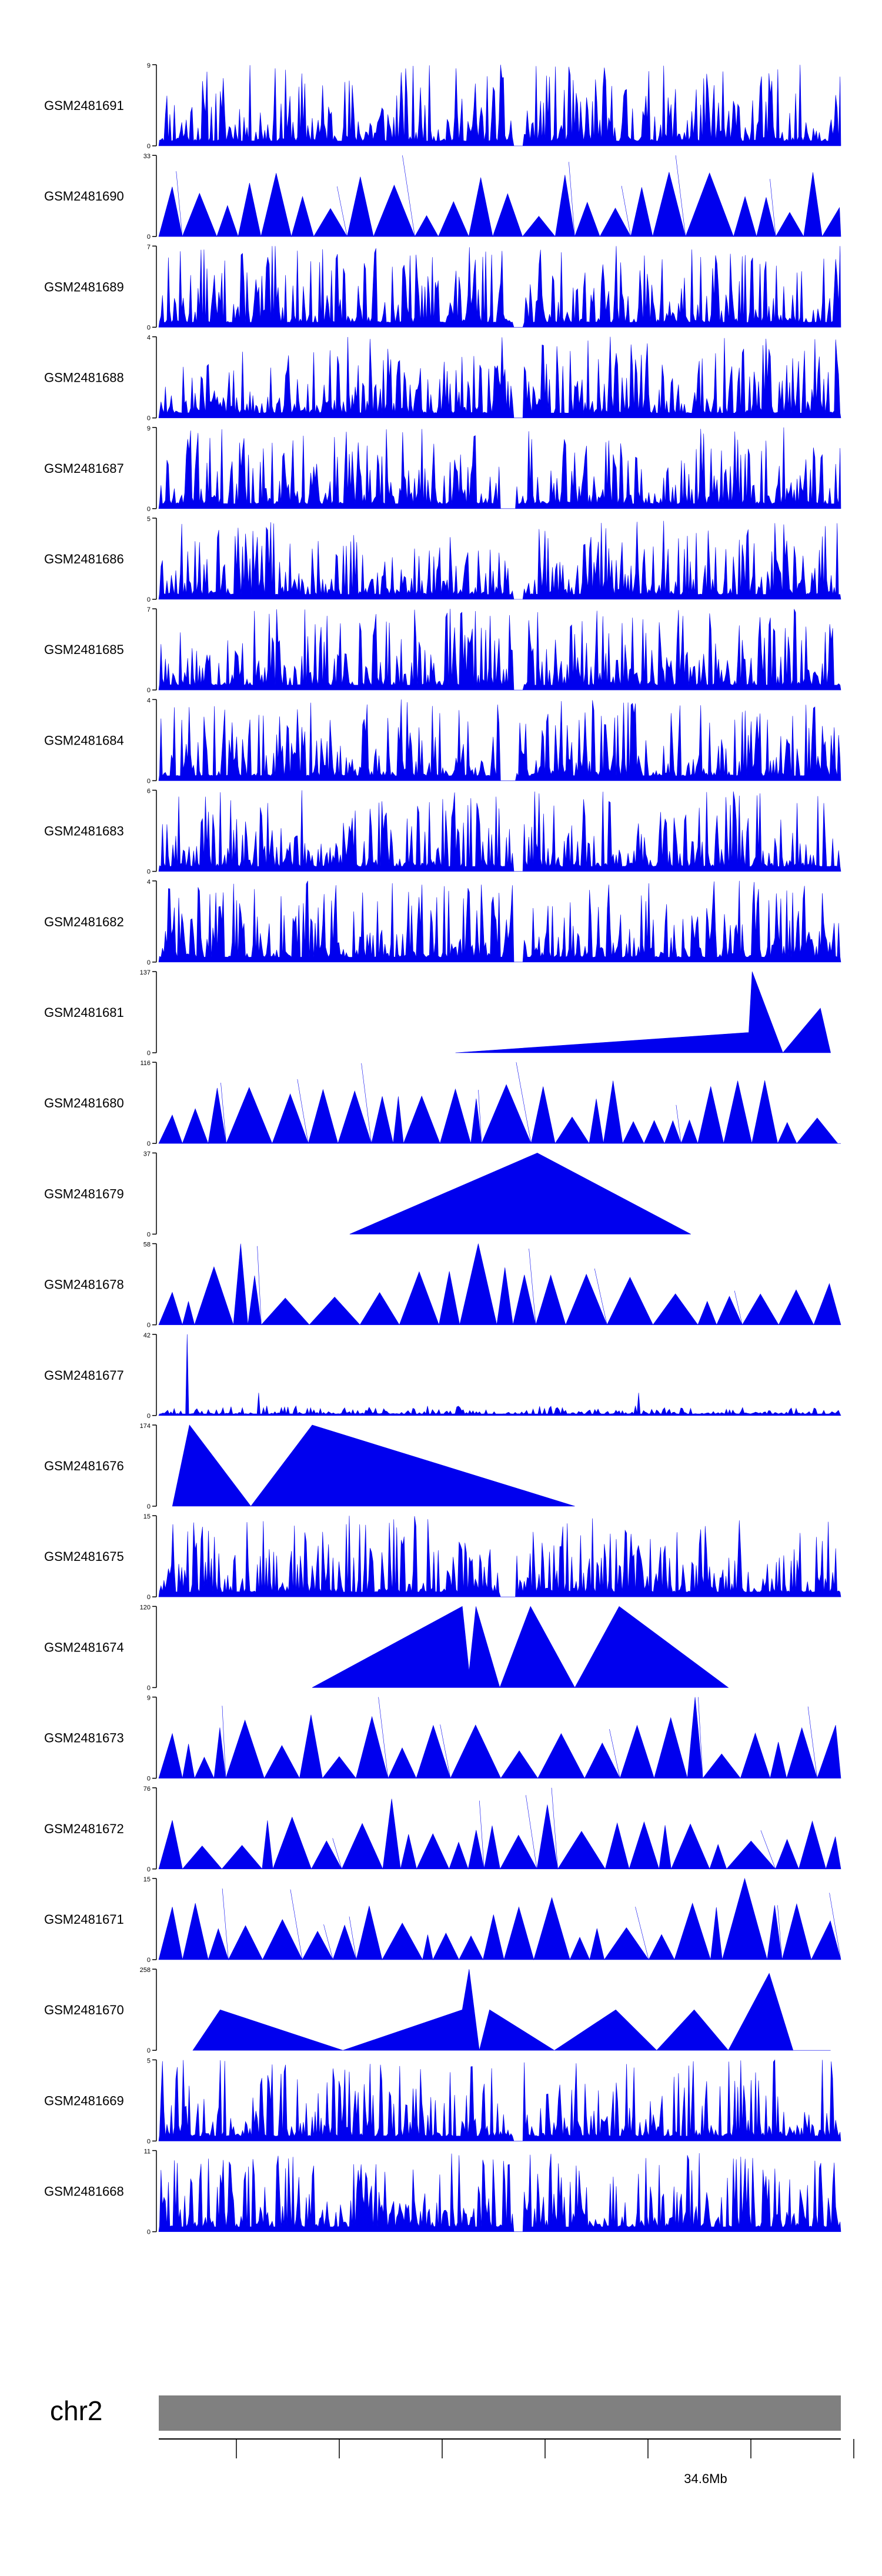 This screenshot has height=2576, width=882. I want to click on track-GSM2481683: GSM2481683 6 0, so click(442, 832).